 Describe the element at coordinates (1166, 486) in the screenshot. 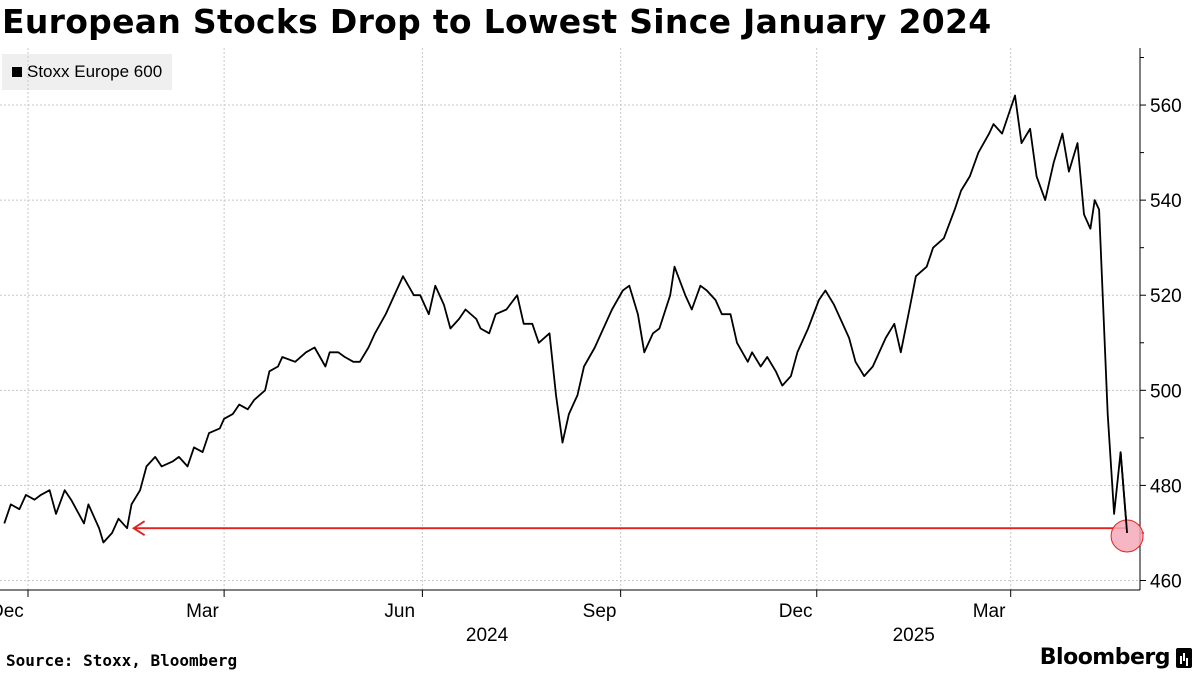

I see `y-tick-label: 480` at that location.